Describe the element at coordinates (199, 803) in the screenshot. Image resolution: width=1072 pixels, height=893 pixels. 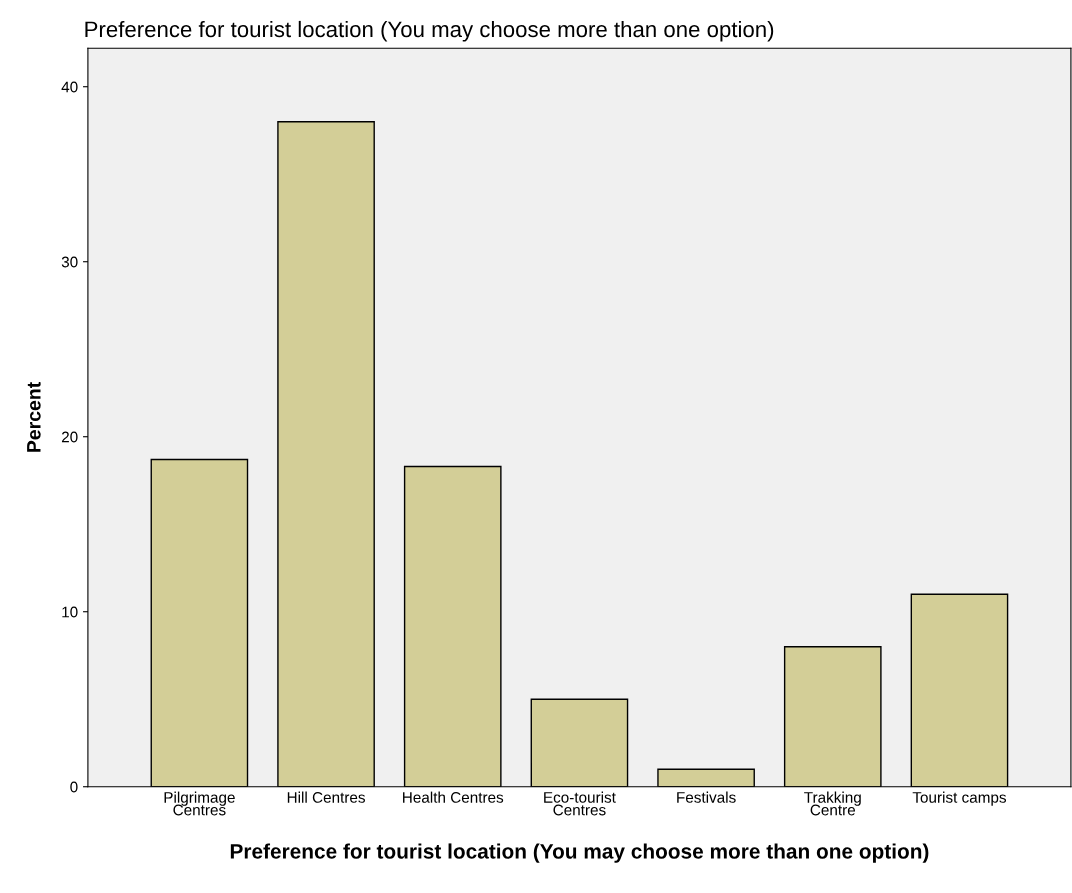
I see `x-tick-label: Pilgrimage Centres` at that location.